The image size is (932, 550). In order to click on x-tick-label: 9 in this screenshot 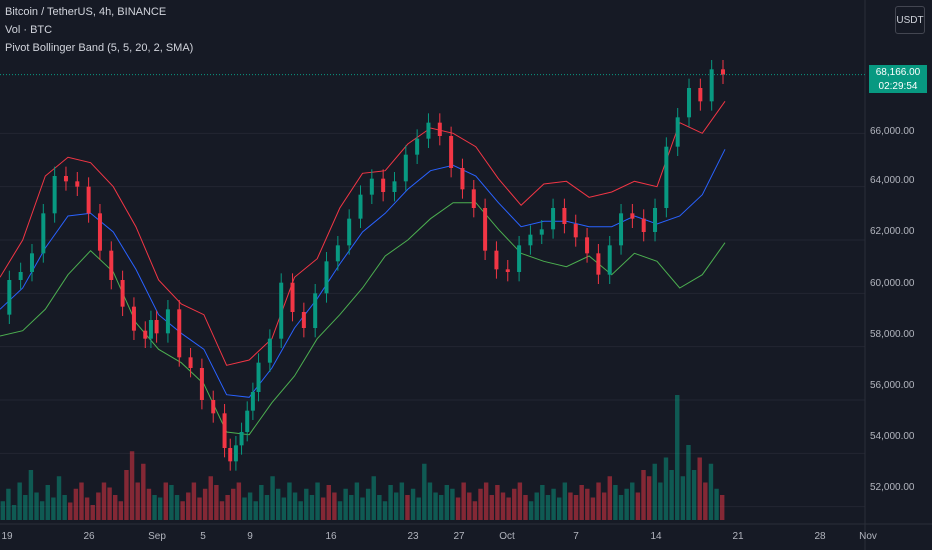, I will do `click(250, 536)`.